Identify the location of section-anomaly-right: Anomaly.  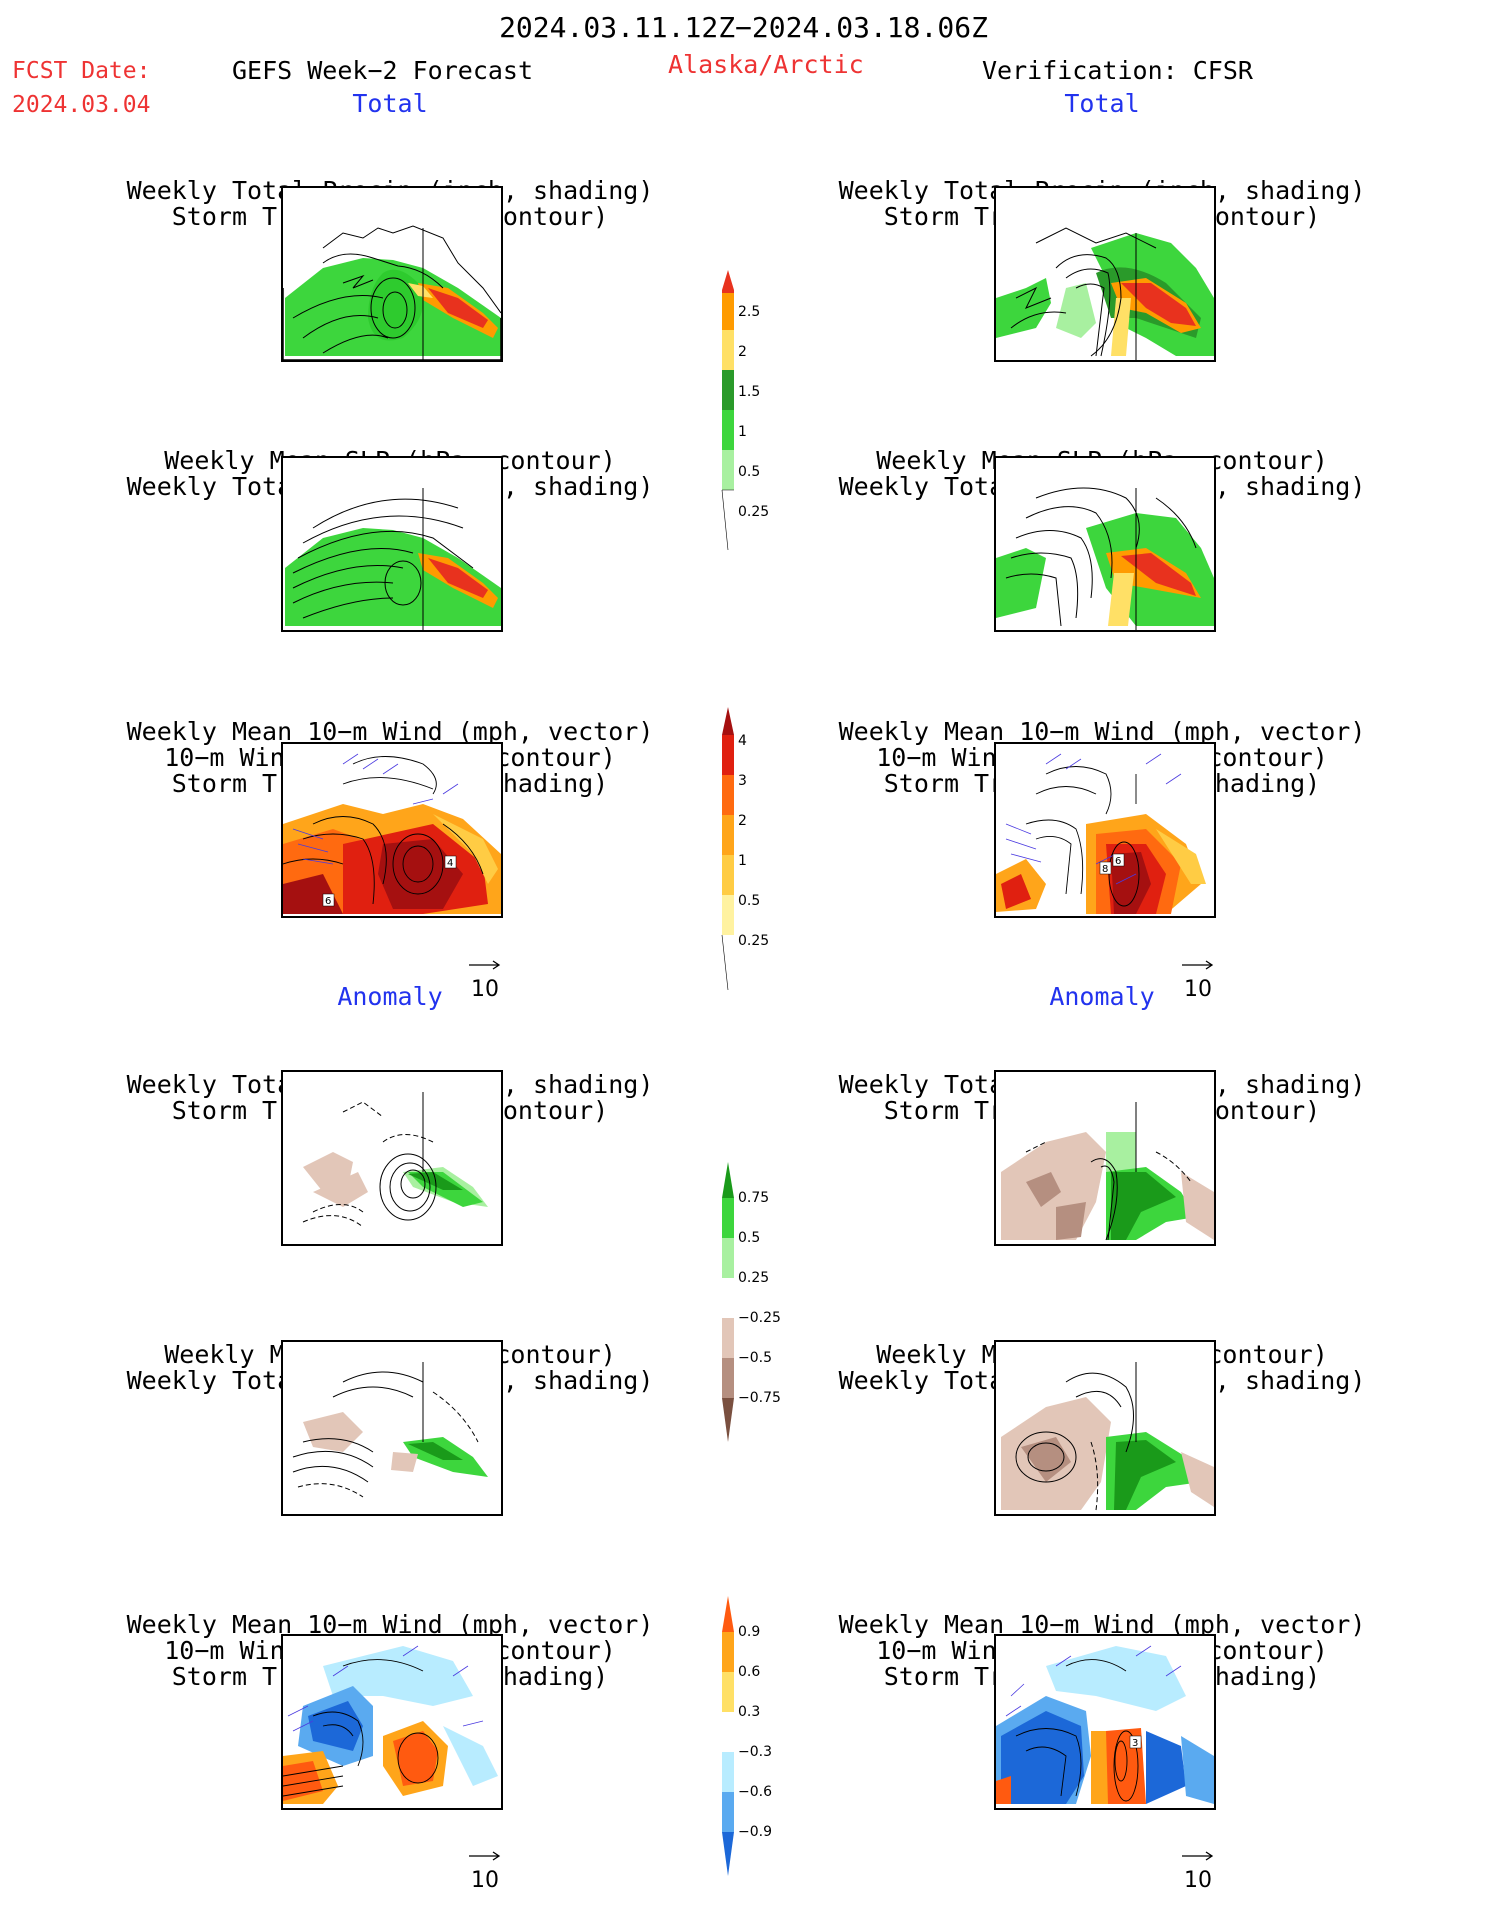
(1102, 996).